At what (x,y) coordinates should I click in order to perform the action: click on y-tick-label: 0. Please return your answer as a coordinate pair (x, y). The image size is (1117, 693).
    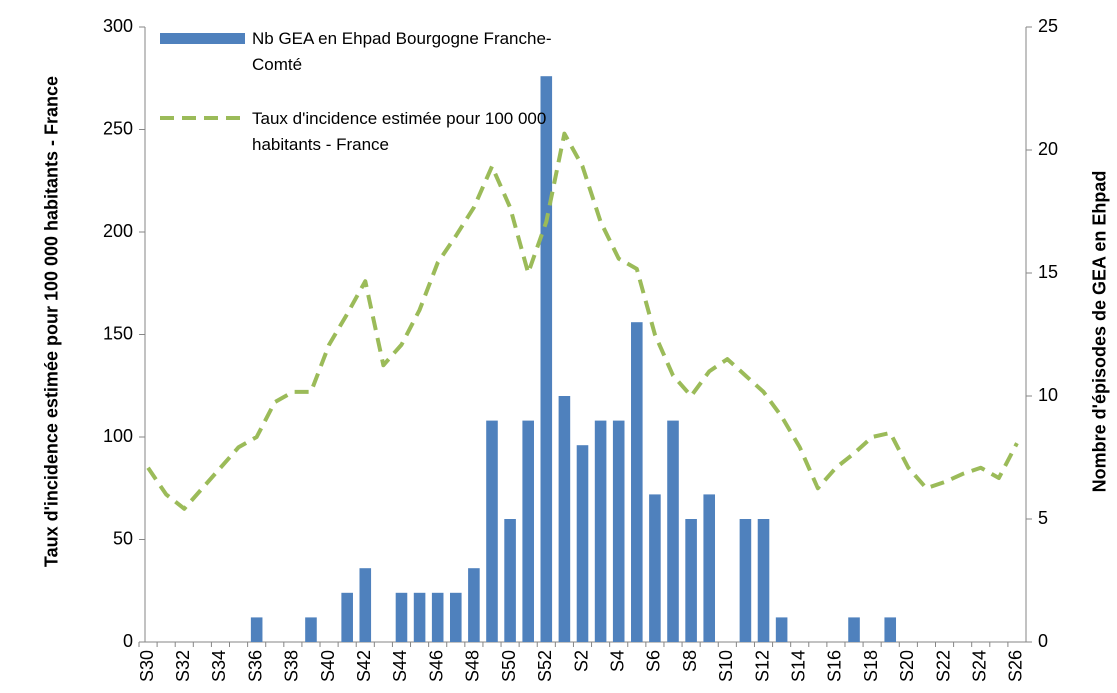
    Looking at the image, I should click on (128, 641).